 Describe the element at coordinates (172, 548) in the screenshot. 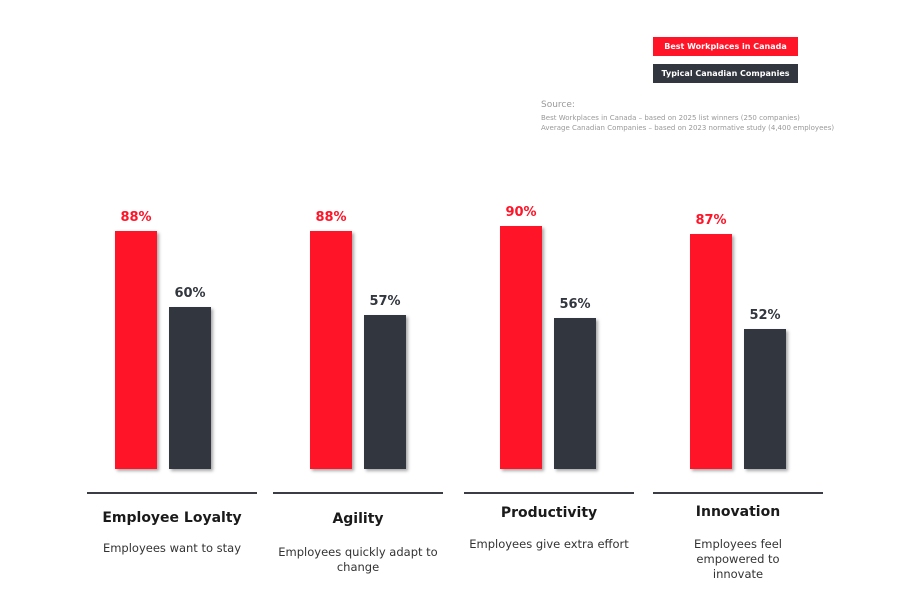

I see `category-description: Employees want to stay` at that location.